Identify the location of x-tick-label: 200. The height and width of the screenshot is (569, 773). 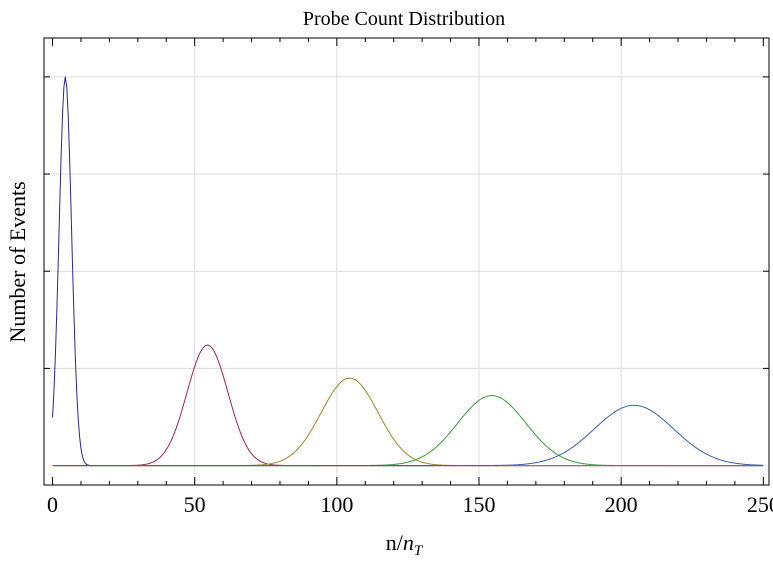
(621, 504).